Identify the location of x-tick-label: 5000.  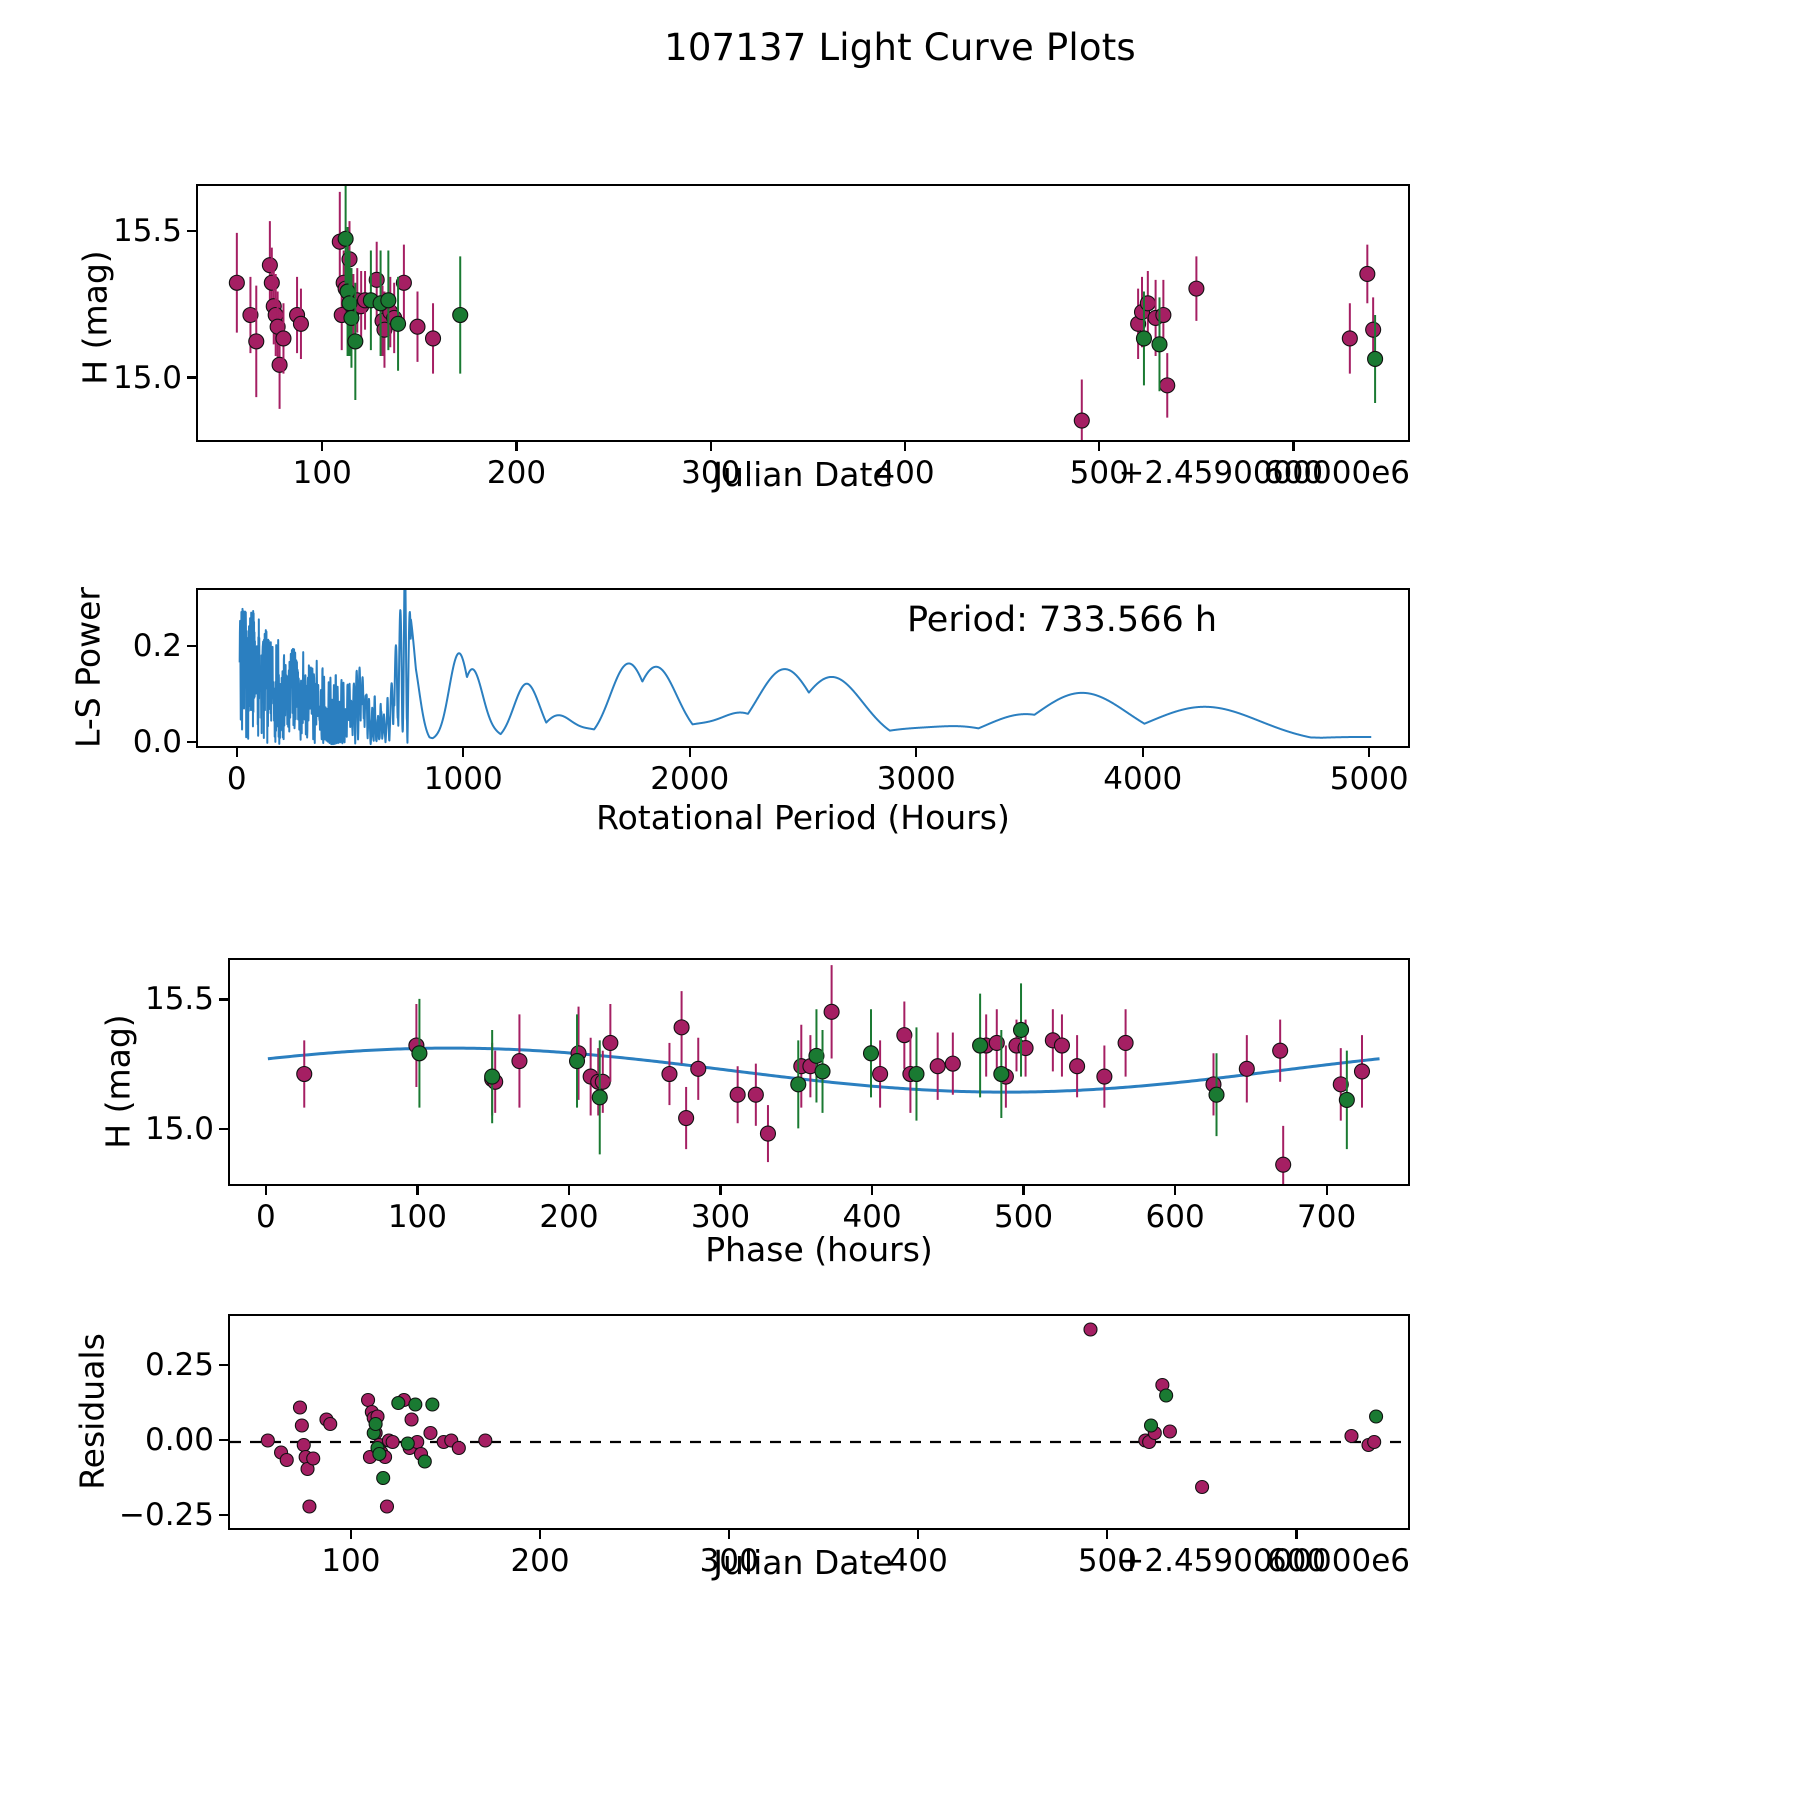
(1369, 779).